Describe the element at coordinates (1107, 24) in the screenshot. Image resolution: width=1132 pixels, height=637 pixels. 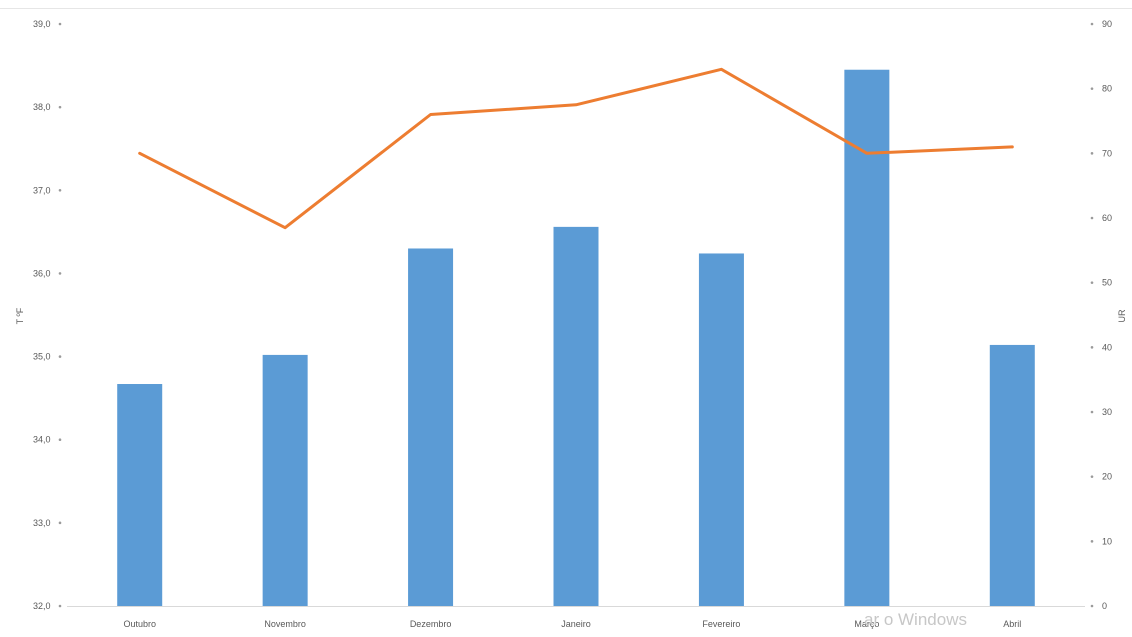
I see `y-right-tick-label: 90` at that location.